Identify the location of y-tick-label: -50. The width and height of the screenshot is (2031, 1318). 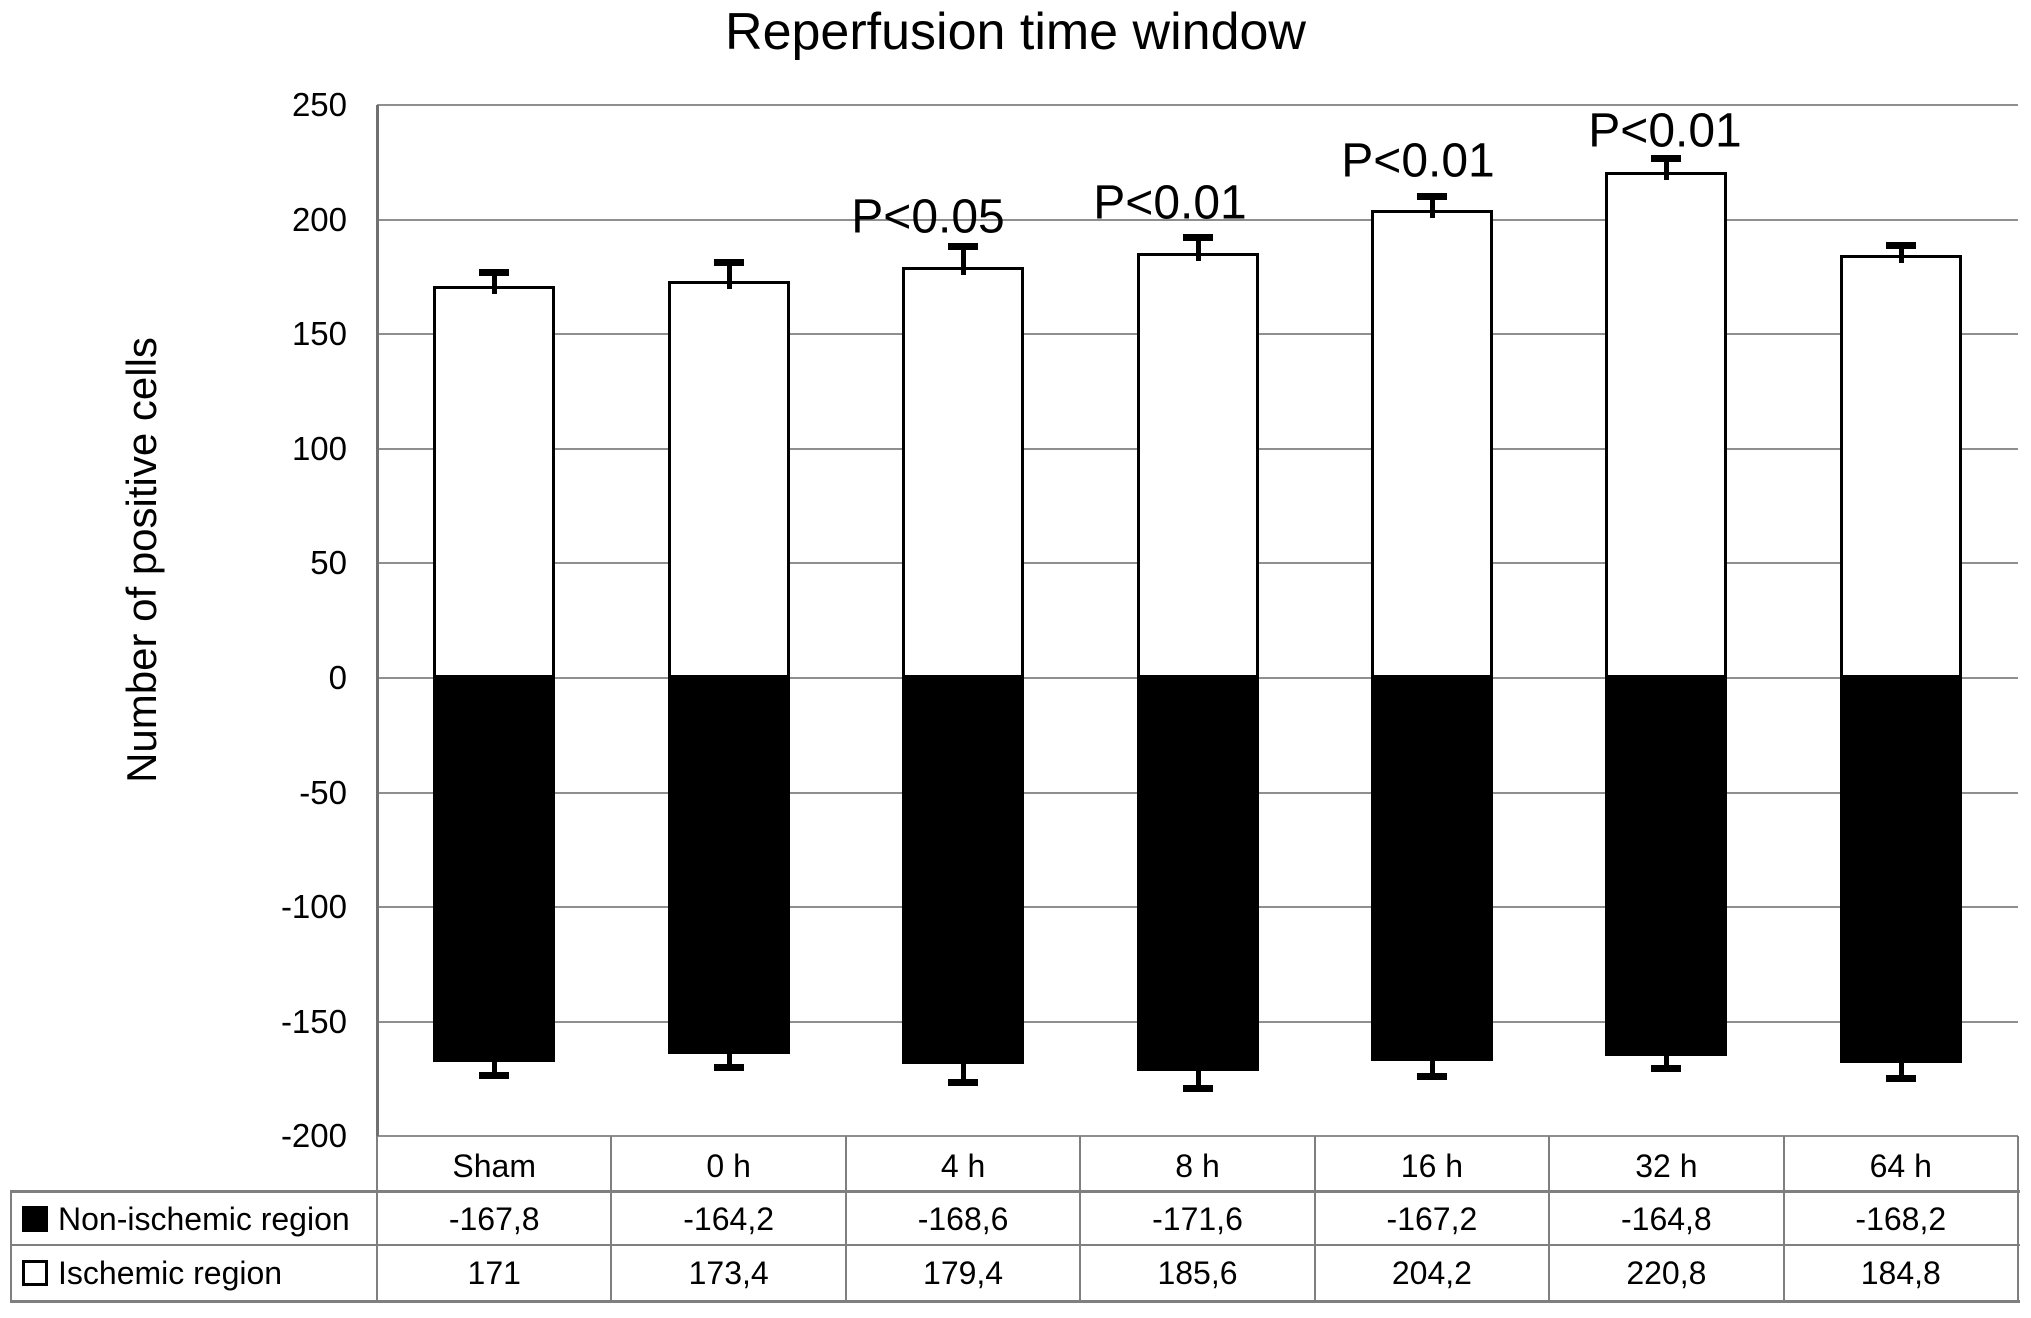
(323, 792).